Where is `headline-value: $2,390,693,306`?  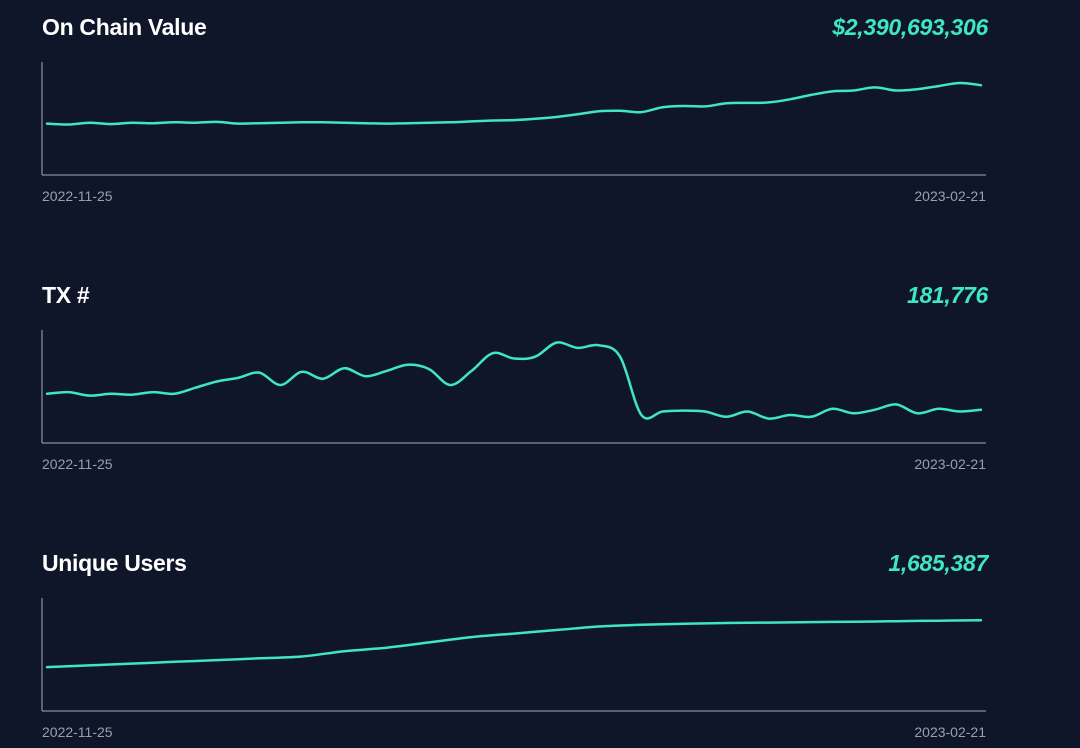
headline-value: $2,390,693,306 is located at coordinates (910, 27).